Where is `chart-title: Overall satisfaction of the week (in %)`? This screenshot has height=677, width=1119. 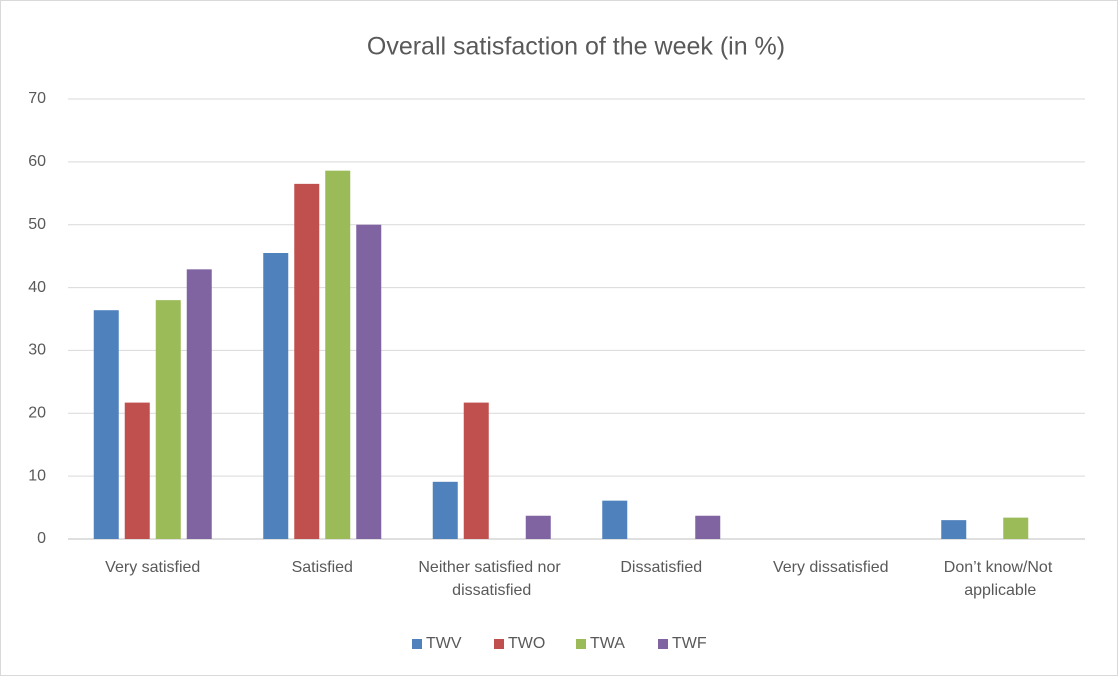
chart-title: Overall satisfaction of the week (in %) is located at coordinates (576, 47).